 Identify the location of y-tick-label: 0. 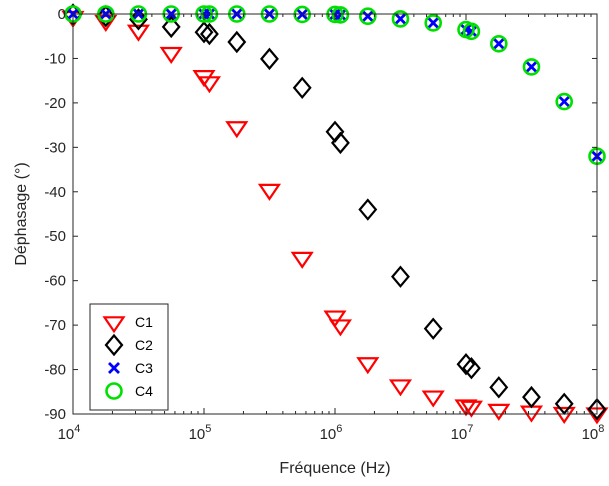
(62, 14).